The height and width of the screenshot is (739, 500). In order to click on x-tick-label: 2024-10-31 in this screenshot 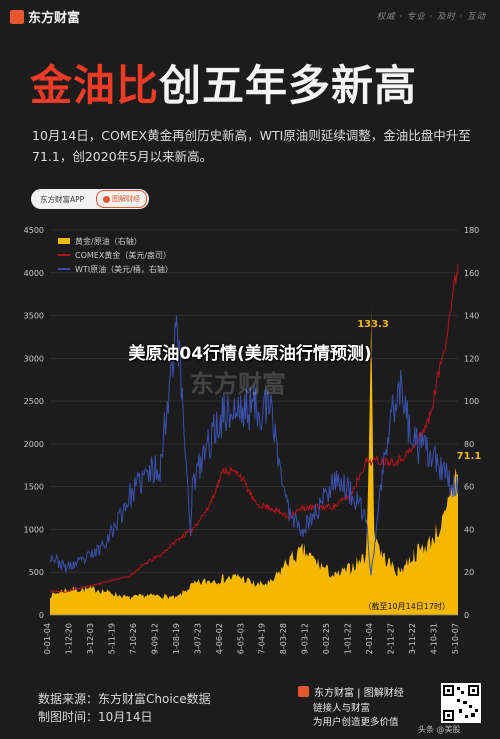, I will do `click(434, 639)`.